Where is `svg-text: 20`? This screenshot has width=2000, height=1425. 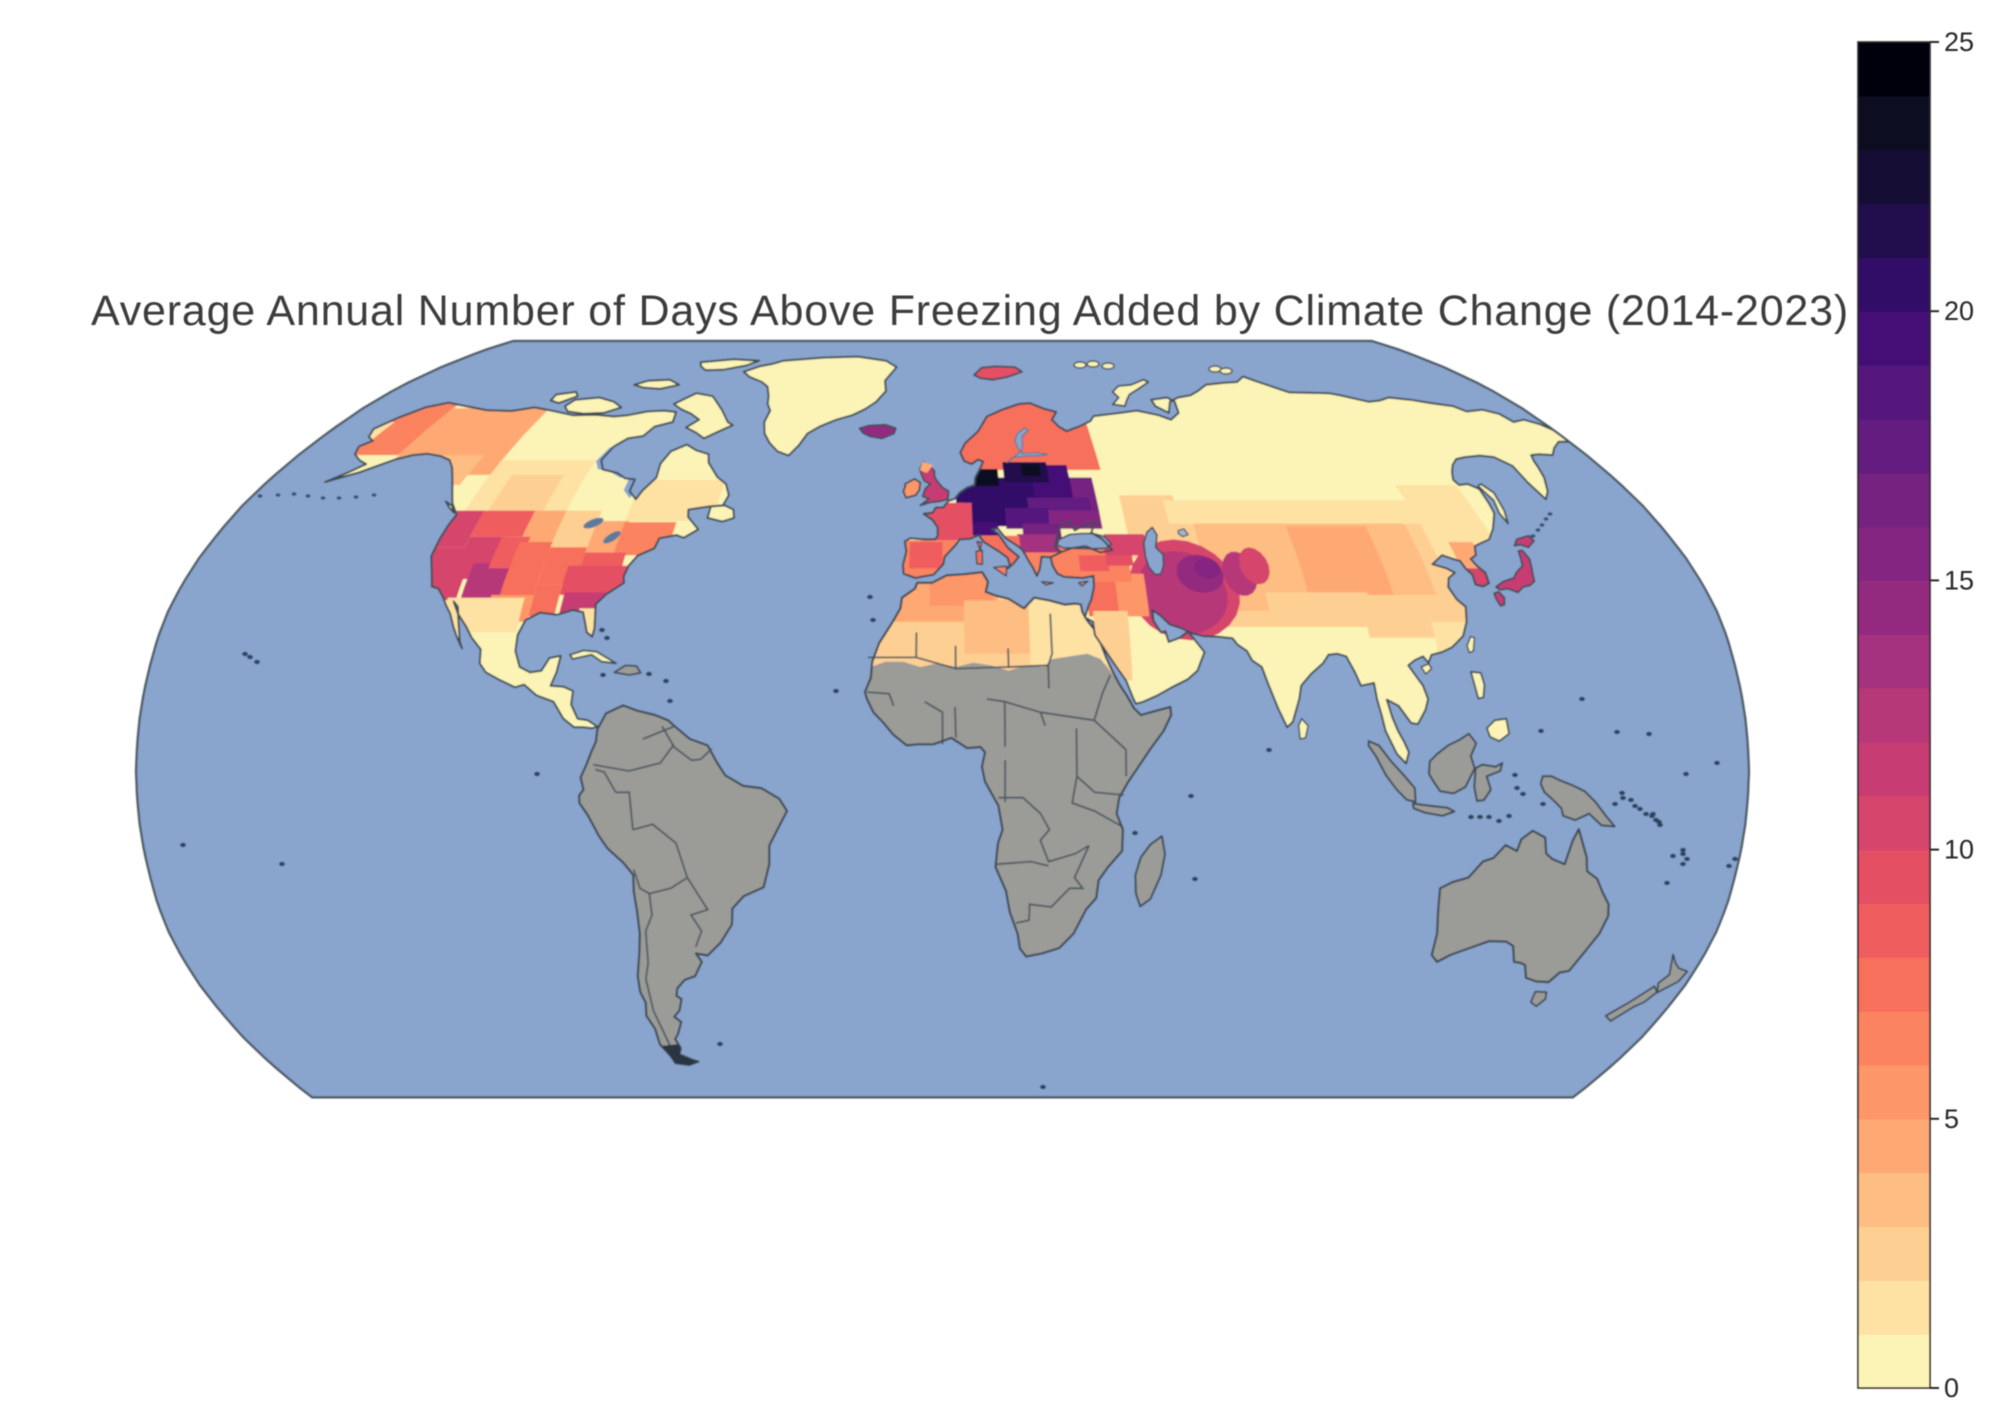 svg-text: 20 is located at coordinates (1959, 311).